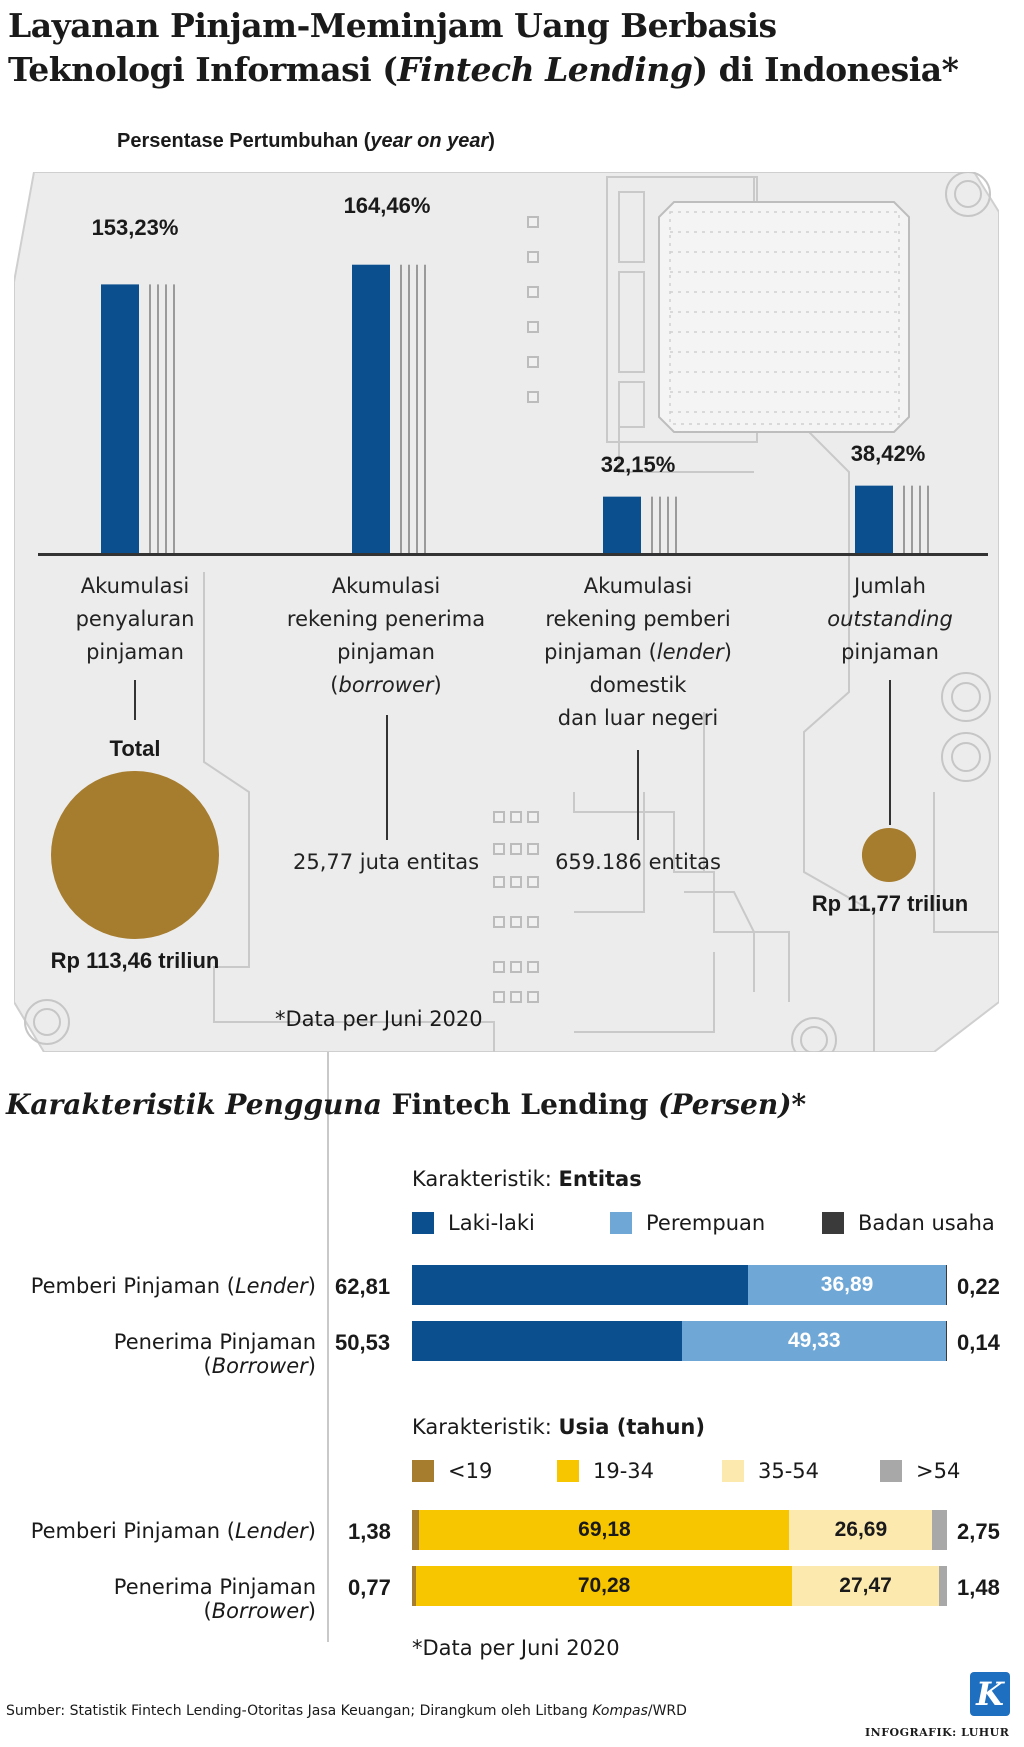  What do you see at coordinates (135, 586) in the screenshot?
I see `label-line: Akumulasi` at bounding box center [135, 586].